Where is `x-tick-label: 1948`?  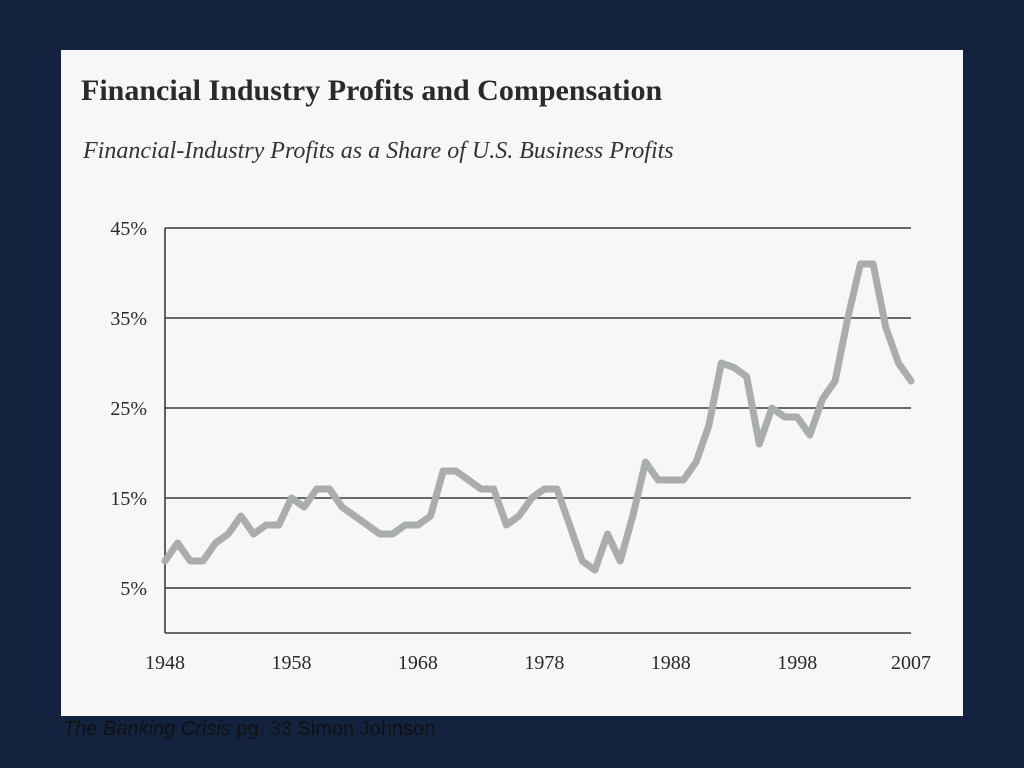
x-tick-label: 1948 is located at coordinates (165, 663).